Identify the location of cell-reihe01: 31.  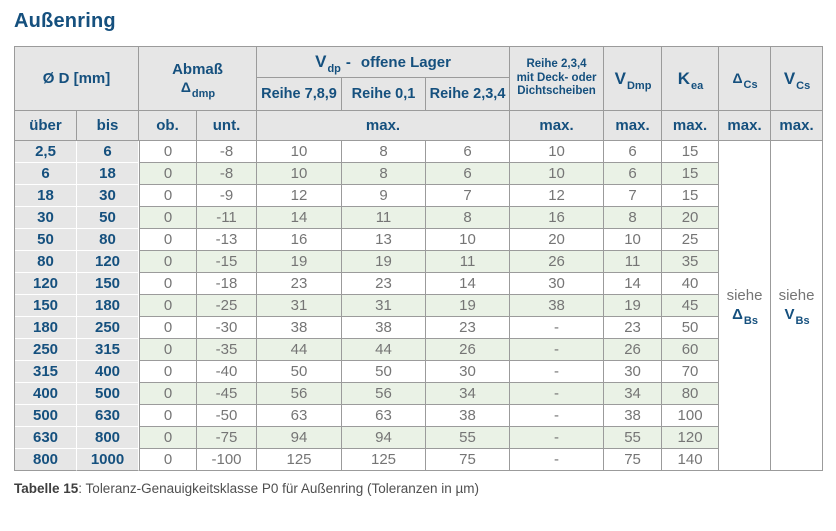
(384, 306).